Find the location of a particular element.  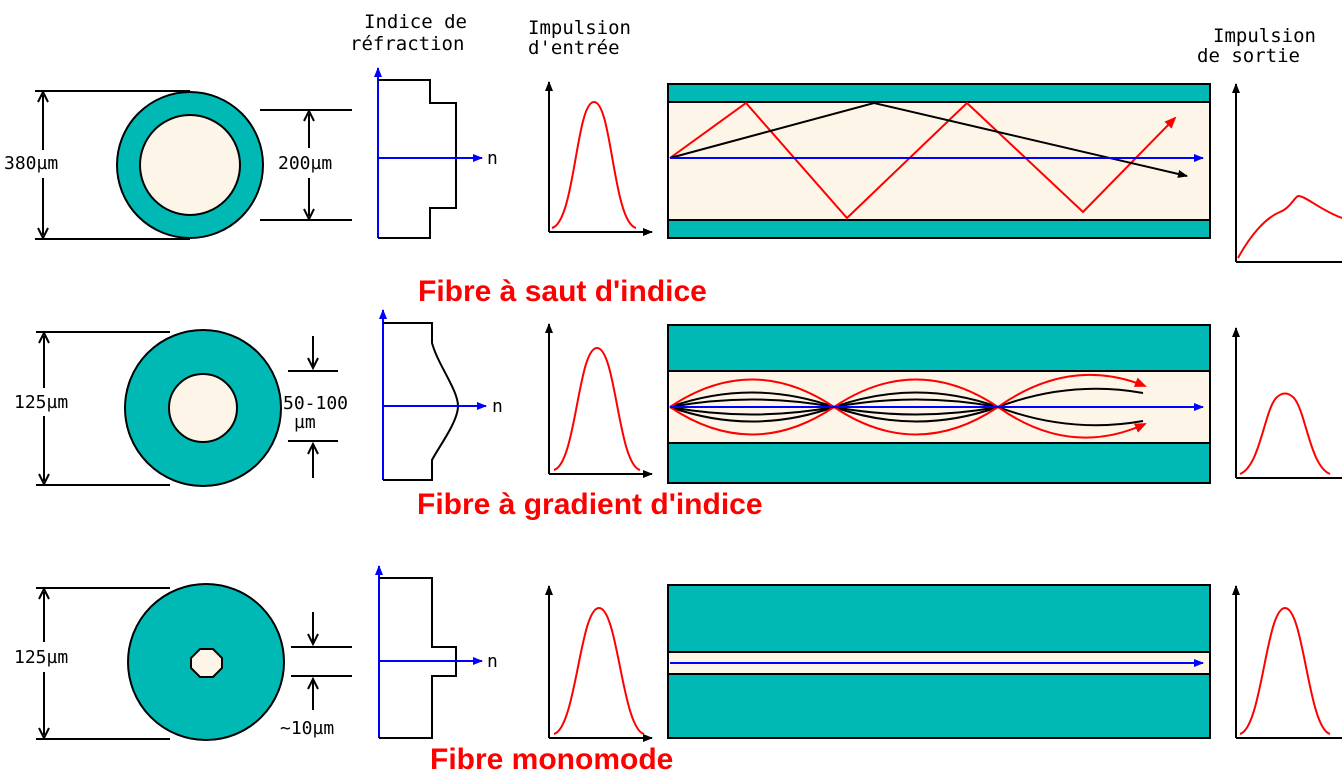

red-ray-zigzag is located at coordinates (923, 160).